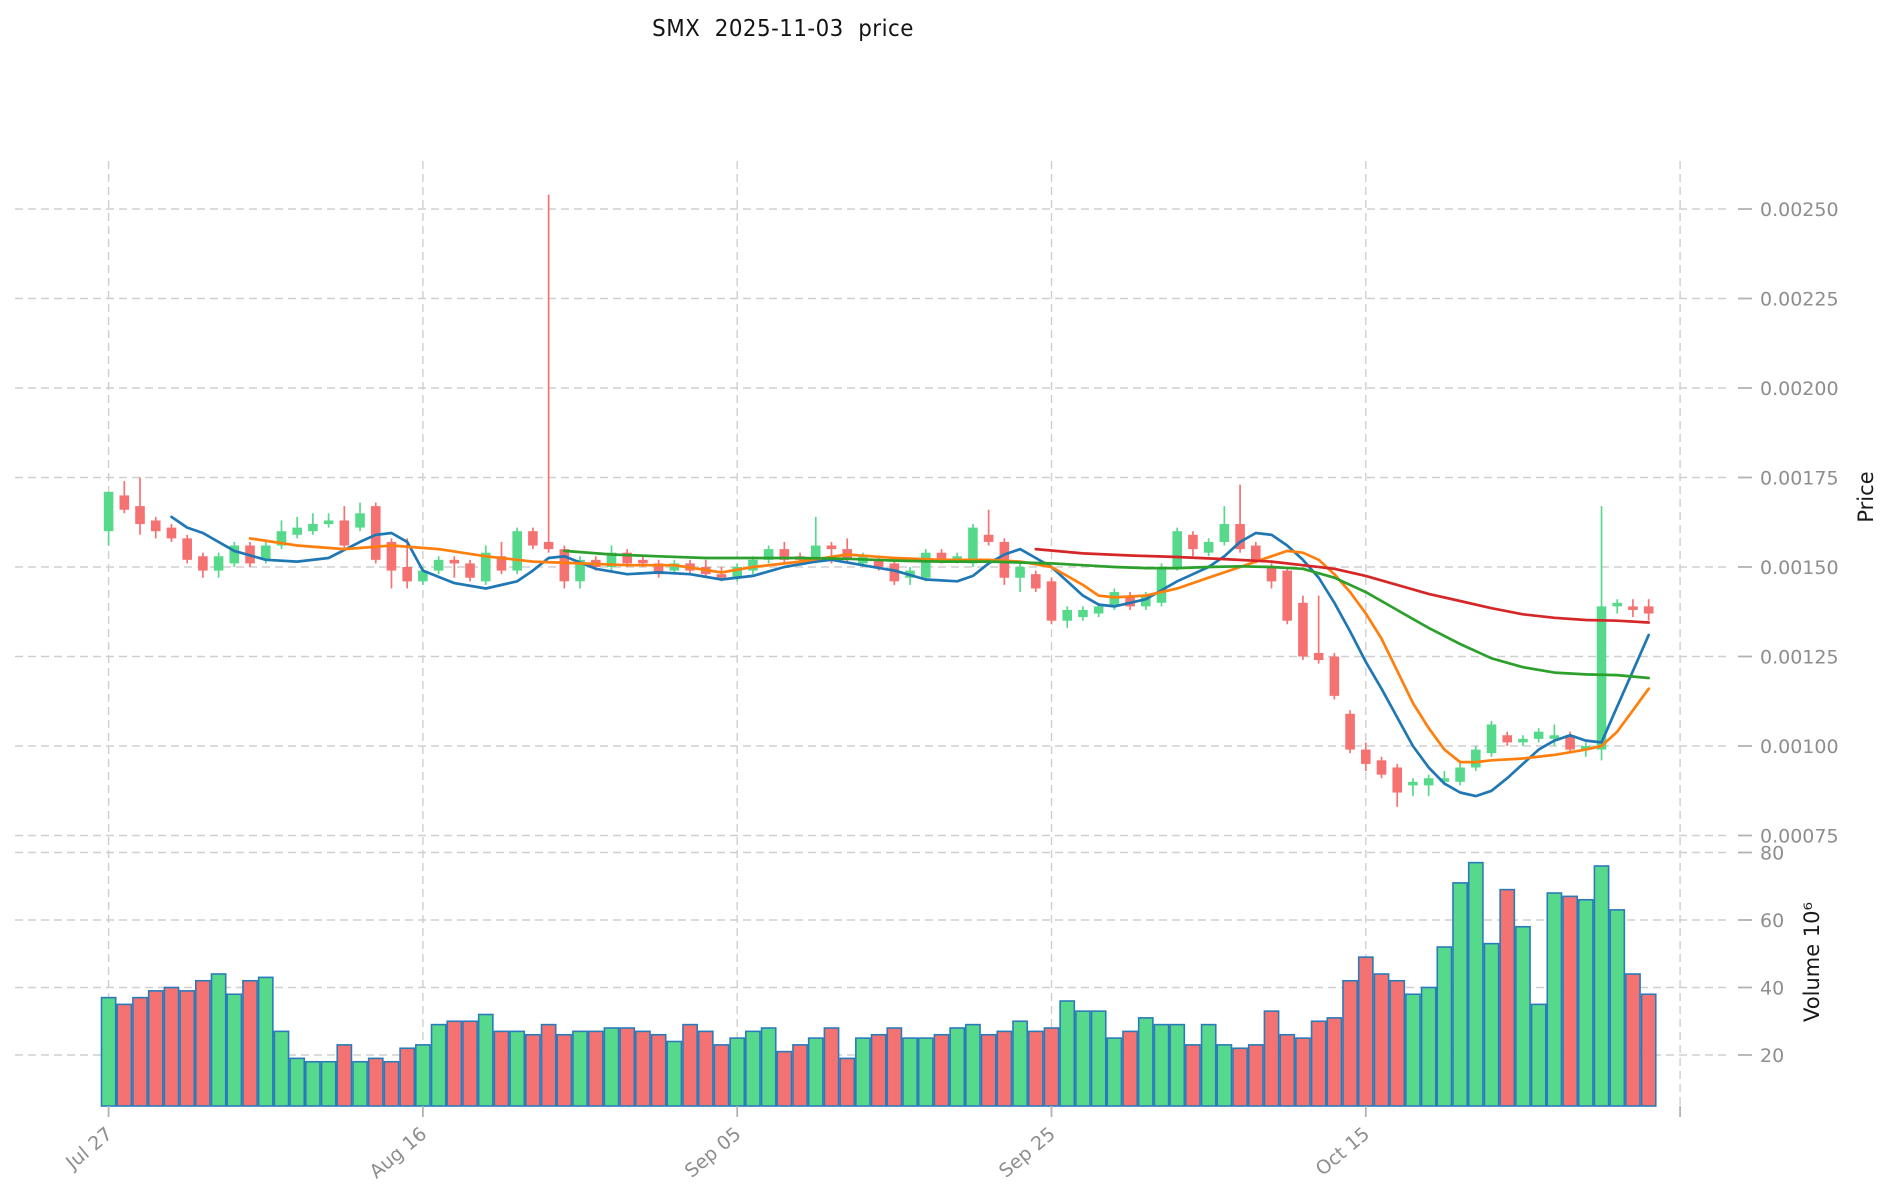 This screenshot has height=1202, width=1887. I want to click on price-tick-label: 0.00250, so click(1799, 210).